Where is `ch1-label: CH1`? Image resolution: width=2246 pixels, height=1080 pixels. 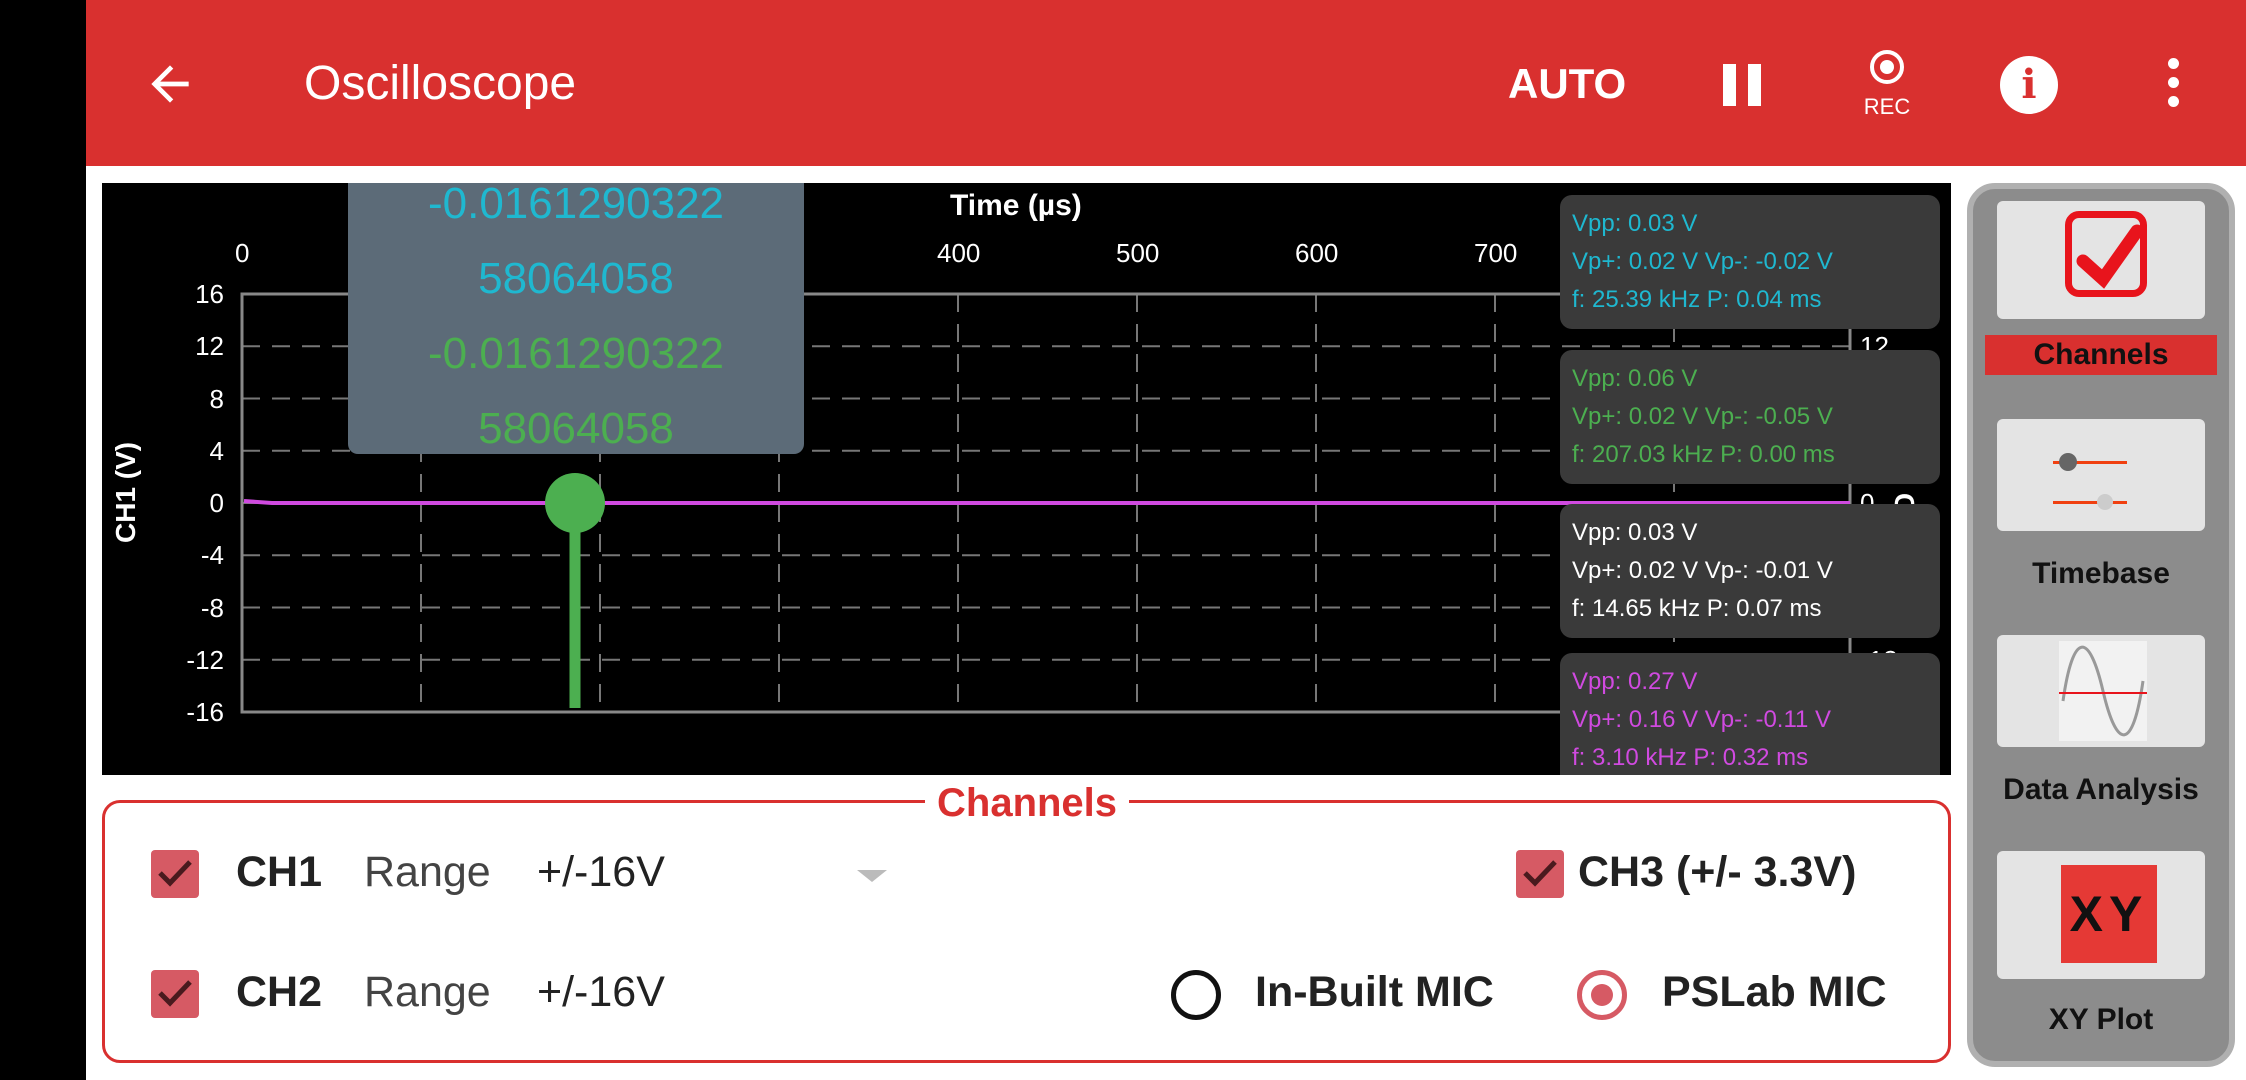 ch1-label: CH1 is located at coordinates (279, 872).